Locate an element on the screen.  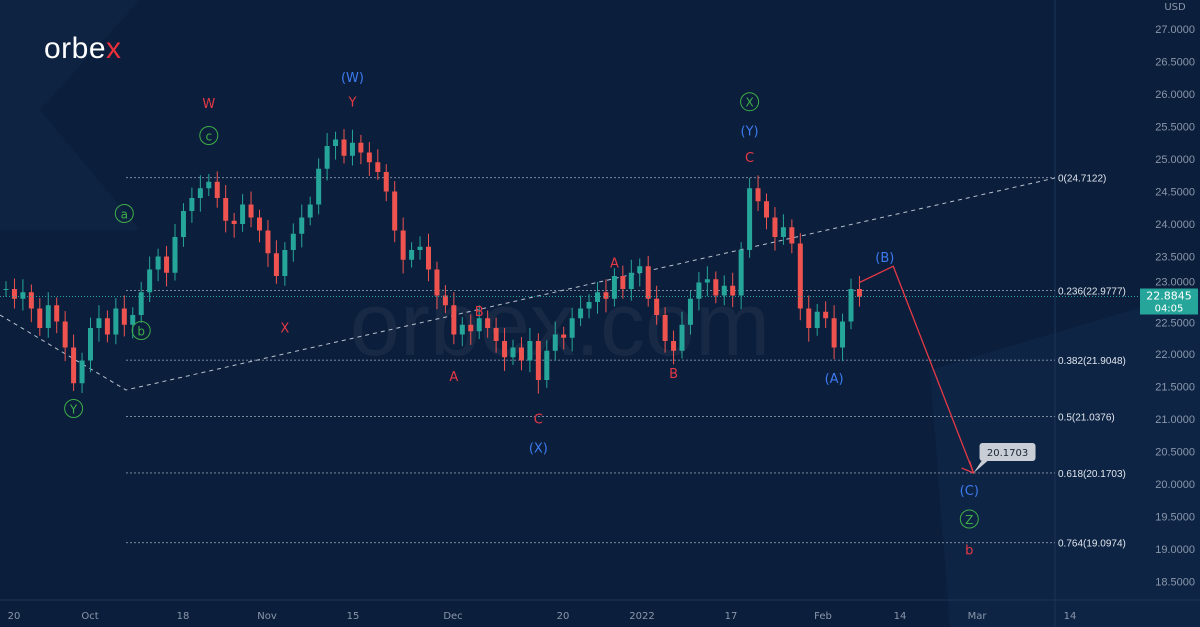
target-callout-value: 20.1703 is located at coordinates (1007, 453).